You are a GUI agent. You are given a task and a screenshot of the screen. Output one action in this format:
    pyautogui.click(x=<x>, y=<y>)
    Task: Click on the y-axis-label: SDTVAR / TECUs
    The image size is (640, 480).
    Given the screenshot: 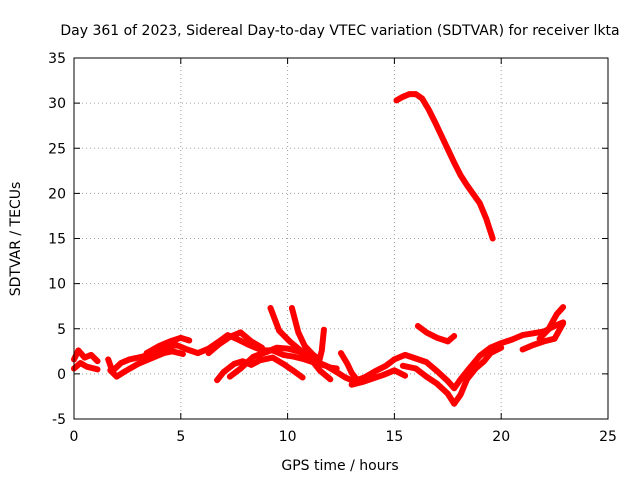 What is the action you would take?
    pyautogui.click(x=16, y=239)
    